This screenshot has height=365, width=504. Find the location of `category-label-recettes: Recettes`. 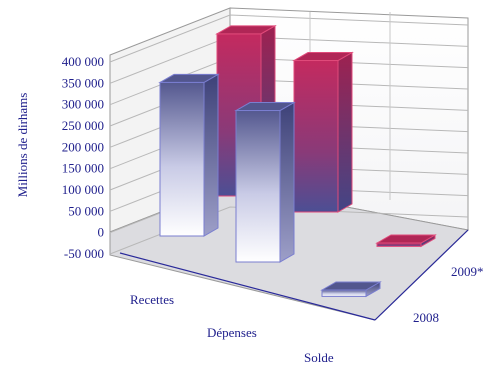

category-label-recettes: Recettes is located at coordinates (152, 299).